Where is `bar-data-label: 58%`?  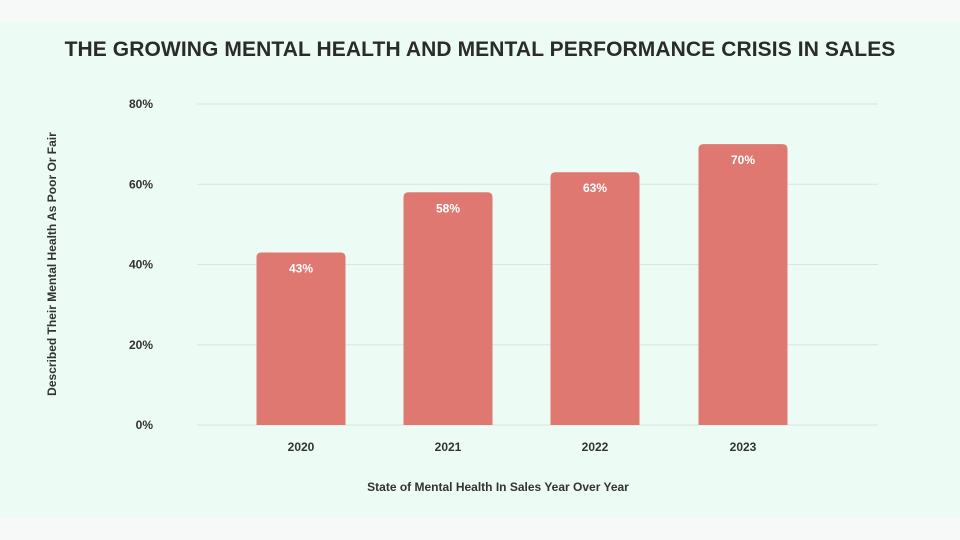 bar-data-label: 58% is located at coordinates (448, 208).